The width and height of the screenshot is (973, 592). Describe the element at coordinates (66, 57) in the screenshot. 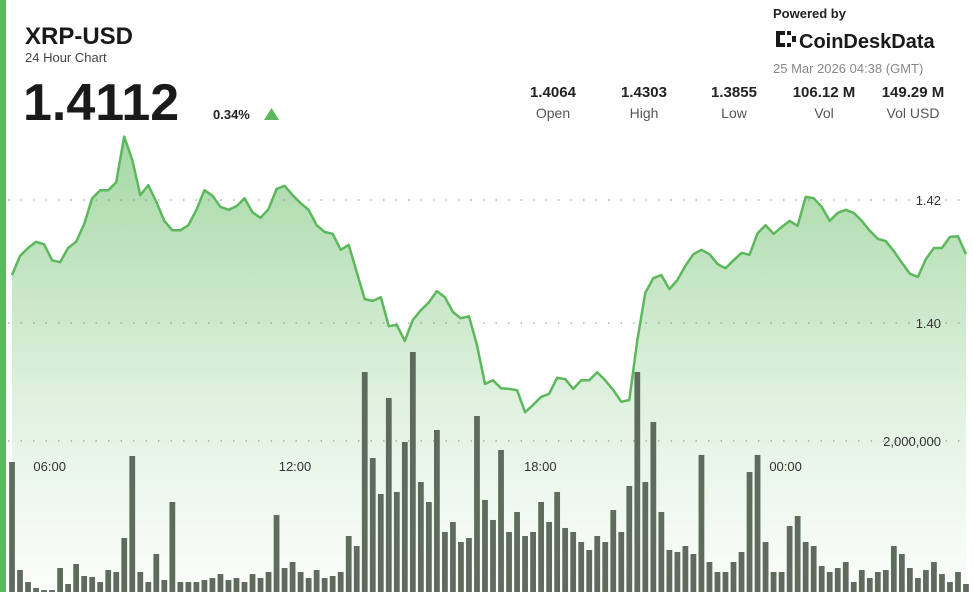

I see `chart-subtitle: 24 Hour Chart` at that location.